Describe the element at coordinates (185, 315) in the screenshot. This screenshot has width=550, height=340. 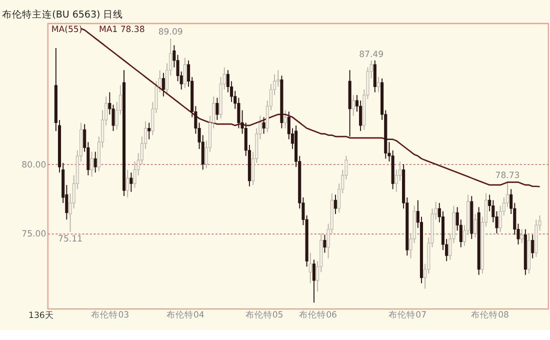
I see `x-tick-label: 布伦特04` at that location.